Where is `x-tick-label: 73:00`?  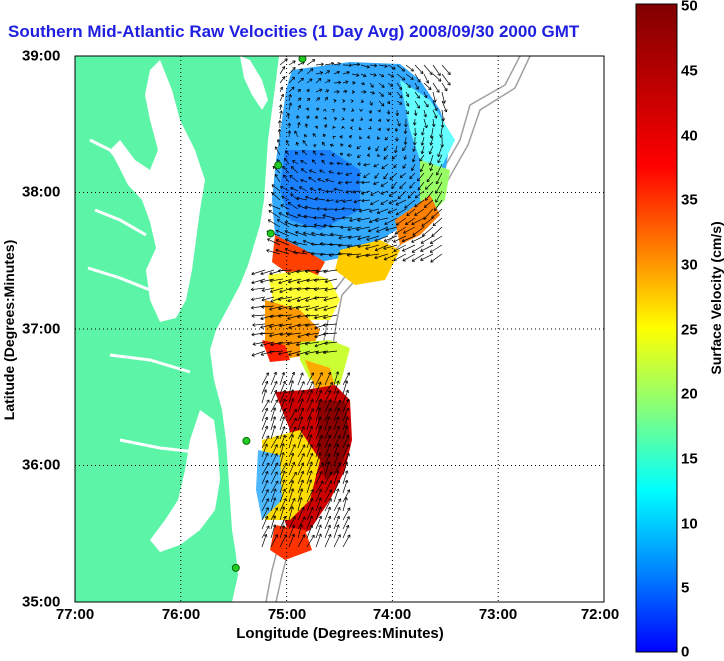
x-tick-label: 73:00 is located at coordinates (498, 614).